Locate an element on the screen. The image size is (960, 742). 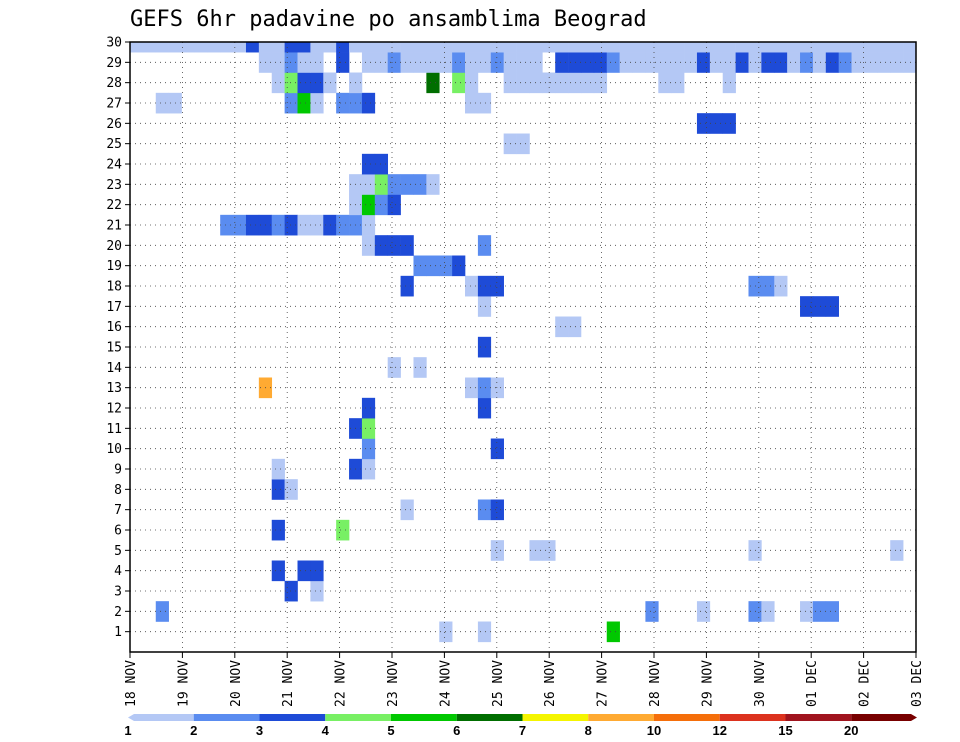
x-tick-label: 27 NOV is located at coordinates (603, 683).